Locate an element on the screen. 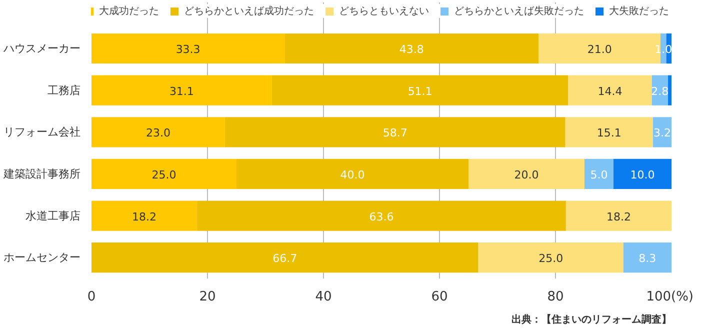  data-label: 20.0 is located at coordinates (526, 175).